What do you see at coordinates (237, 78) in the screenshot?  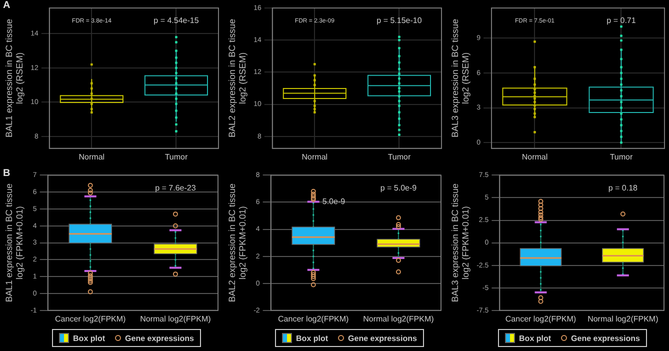 I see `y-axis-title: BAL2 expression in BC tissue log2 (RSEM)` at bounding box center [237, 78].